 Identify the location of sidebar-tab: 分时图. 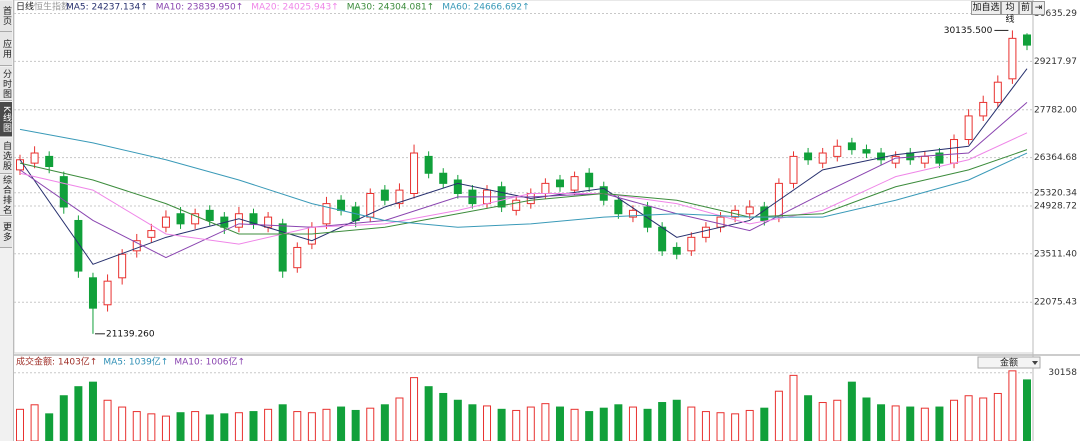
(6, 84).